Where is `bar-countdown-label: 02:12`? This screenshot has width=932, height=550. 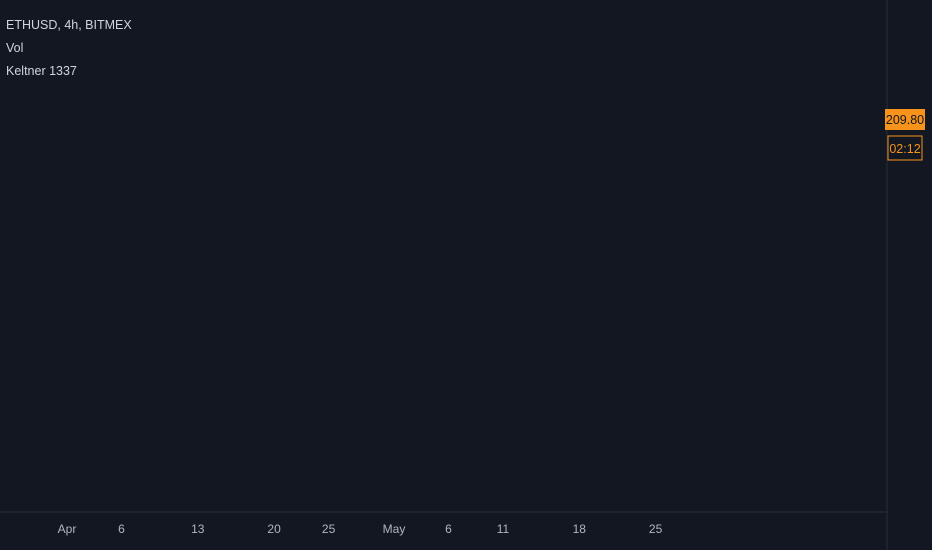
bar-countdown-label: 02:12 is located at coordinates (904, 149).